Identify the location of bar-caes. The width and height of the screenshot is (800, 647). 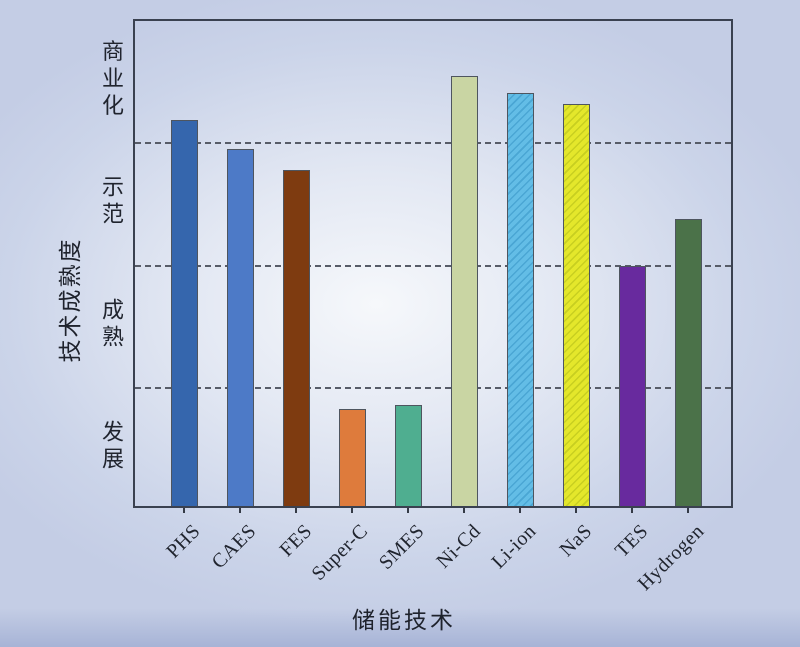
(240, 327).